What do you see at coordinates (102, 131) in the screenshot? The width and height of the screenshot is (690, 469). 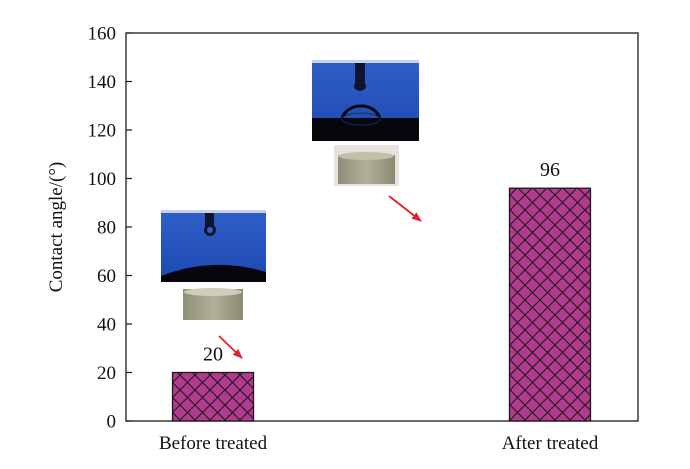 I see `y-tick-label: 120` at bounding box center [102, 131].